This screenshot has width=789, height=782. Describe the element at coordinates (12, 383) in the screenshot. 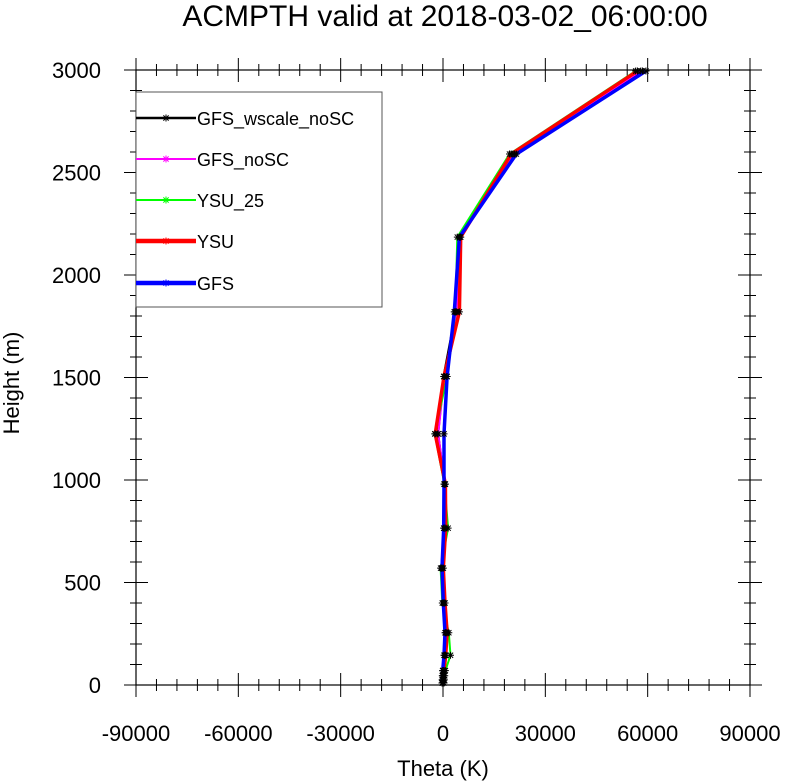

I see `y-axis-label: Height (m)` at that location.